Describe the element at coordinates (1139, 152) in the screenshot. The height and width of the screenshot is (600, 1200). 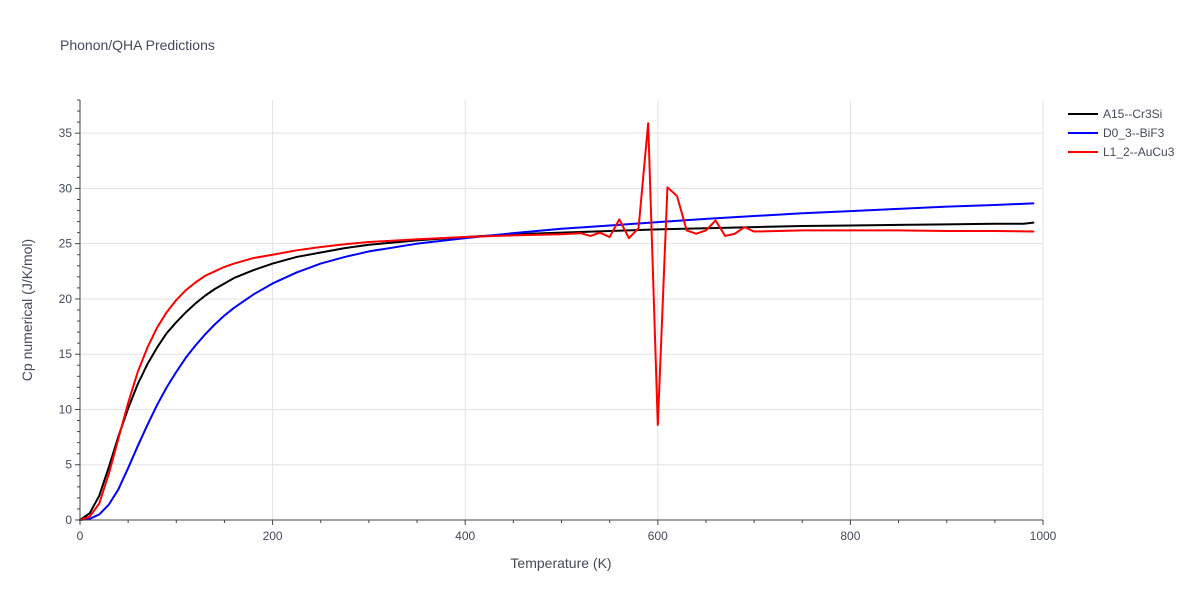
I see `legend-label: L1_2--AuCu3` at that location.